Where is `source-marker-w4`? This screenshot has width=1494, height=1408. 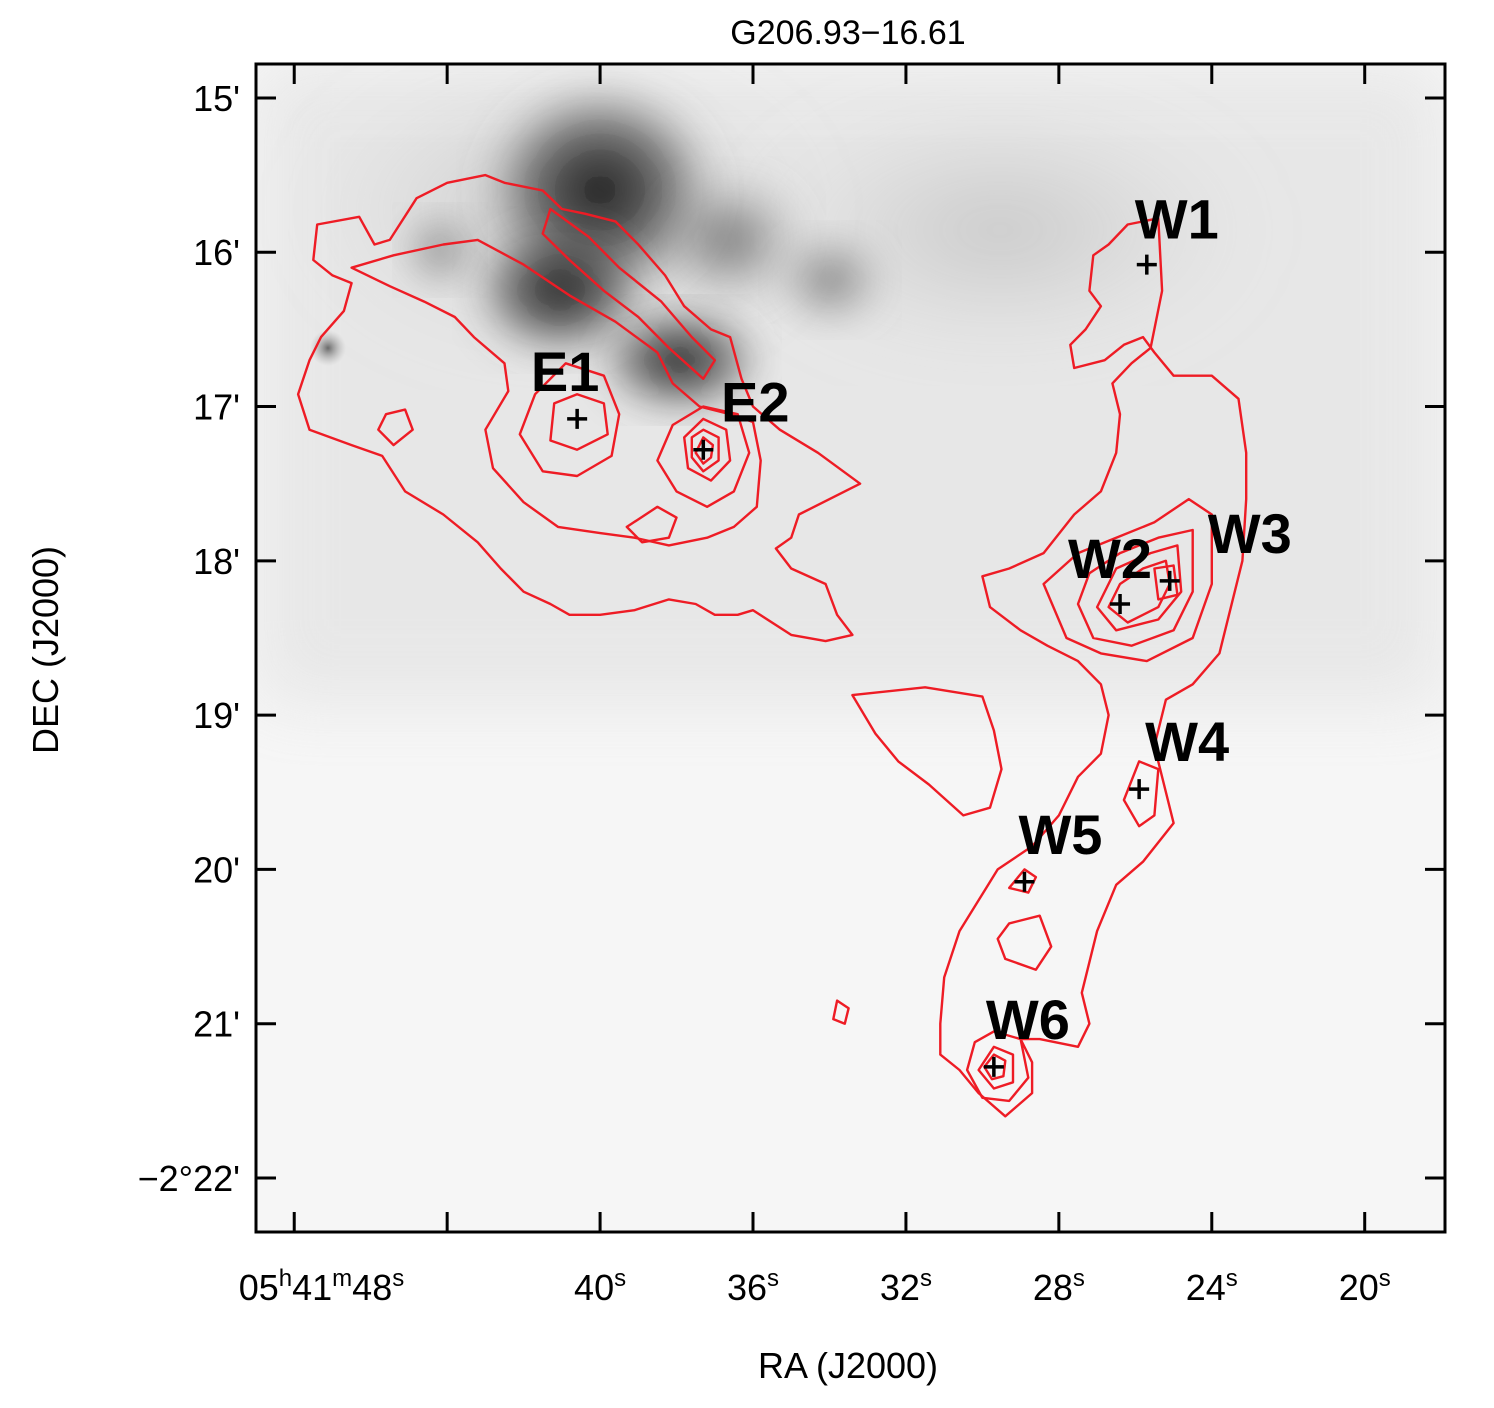 source-marker-w4 is located at coordinates (1139, 789).